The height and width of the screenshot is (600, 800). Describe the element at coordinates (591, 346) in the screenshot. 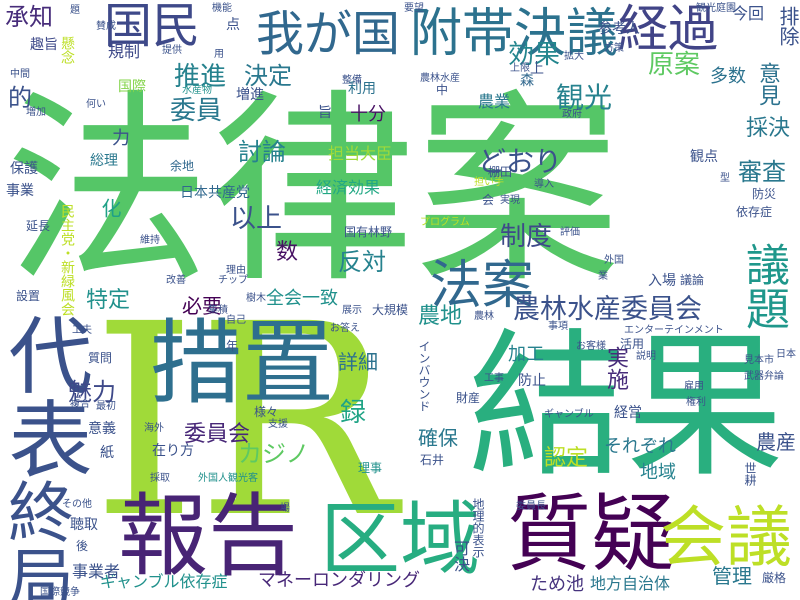

I see `cloud-word: お客様` at that location.